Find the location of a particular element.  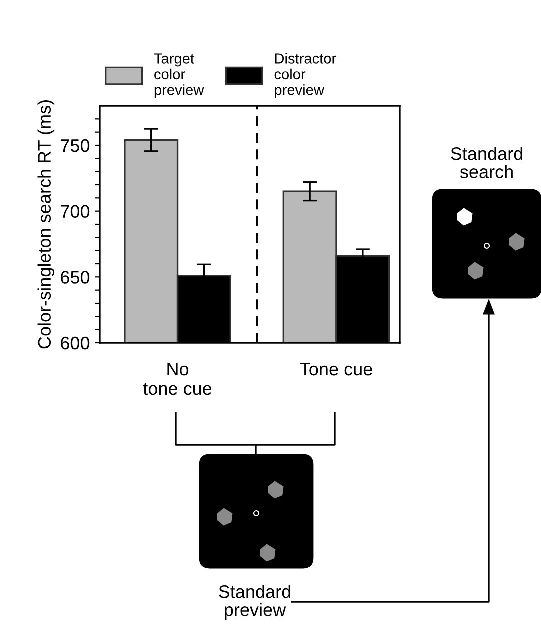

y-axis-title: Color-singleton search RT (ms) is located at coordinates (46, 224).